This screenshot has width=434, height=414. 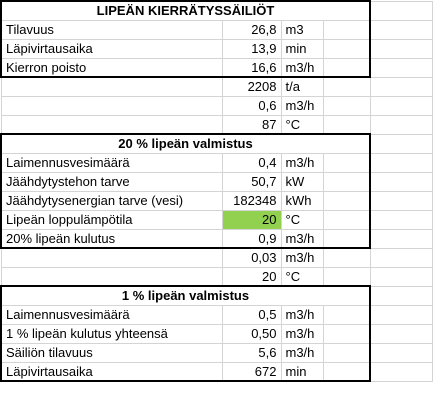 I want to click on table-row: 20 °C, so click(x=216, y=276).